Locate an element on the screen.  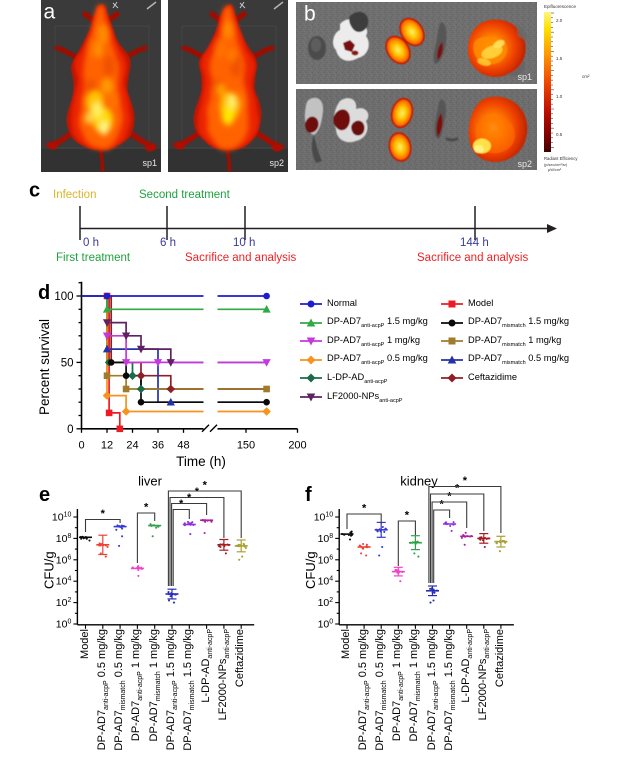
svg-text: 150 is located at coordinates (246, 445).